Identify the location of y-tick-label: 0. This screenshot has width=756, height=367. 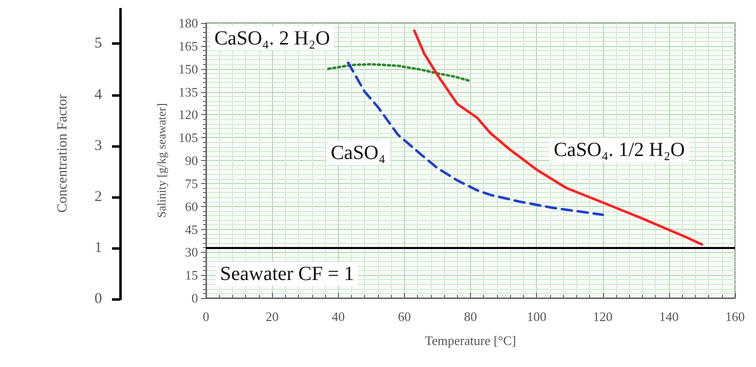
(195, 298).